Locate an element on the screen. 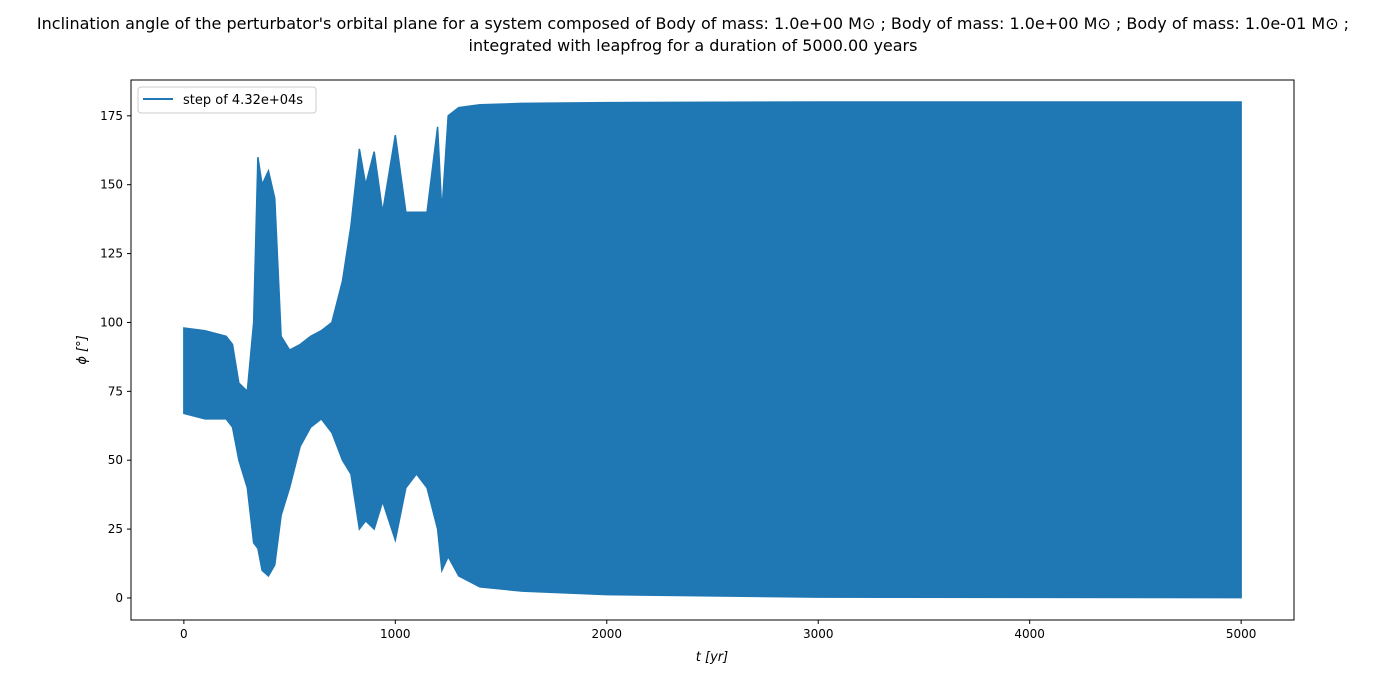 This screenshot has width=1387, height=680. y-tick-label: 100 is located at coordinates (111, 322).